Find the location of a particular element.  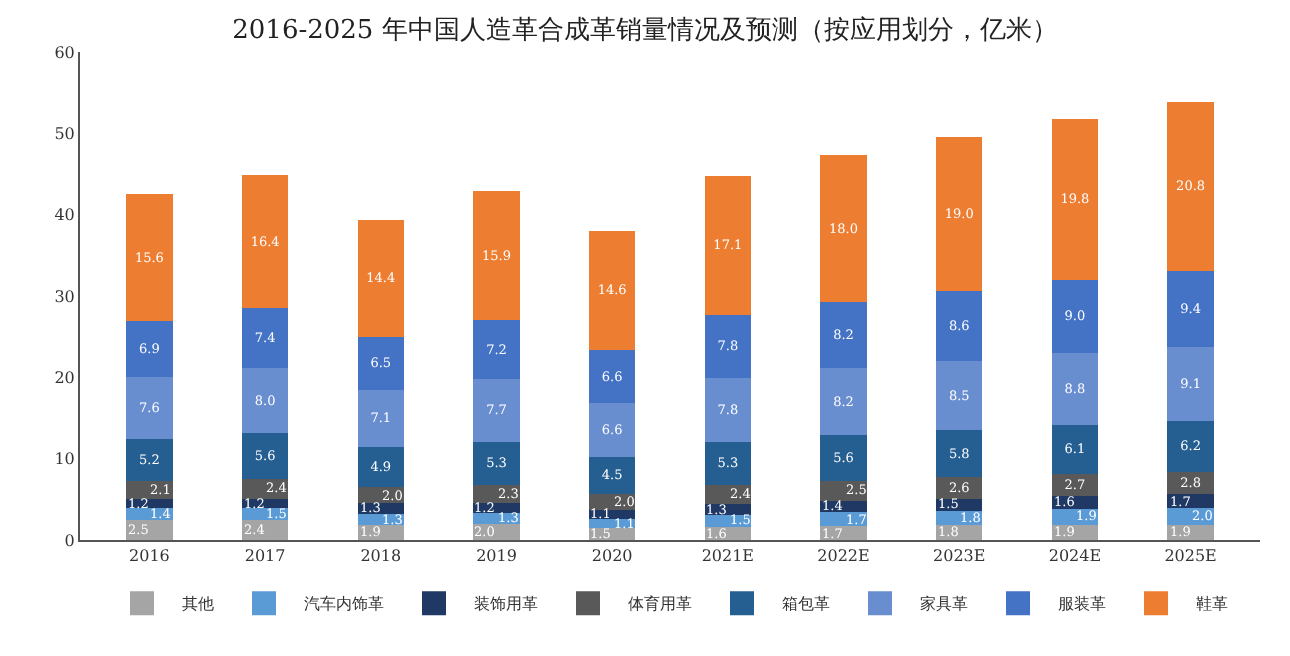

x-tick-label: 2024E is located at coordinates (1075, 556).